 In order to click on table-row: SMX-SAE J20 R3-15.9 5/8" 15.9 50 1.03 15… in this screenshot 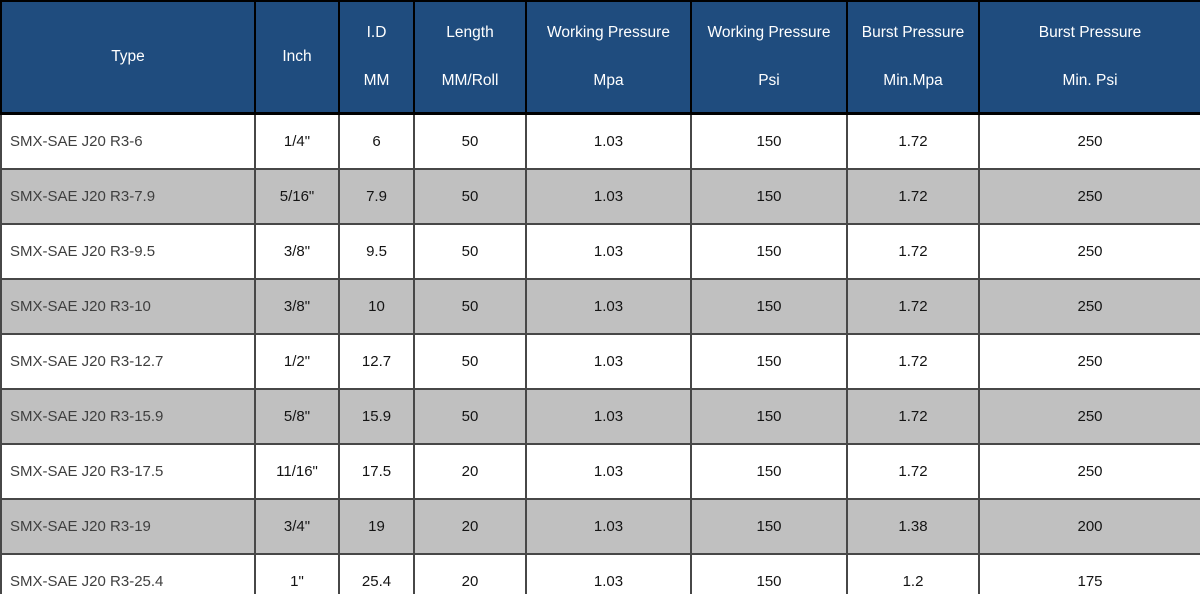, I will do `click(600, 416)`.